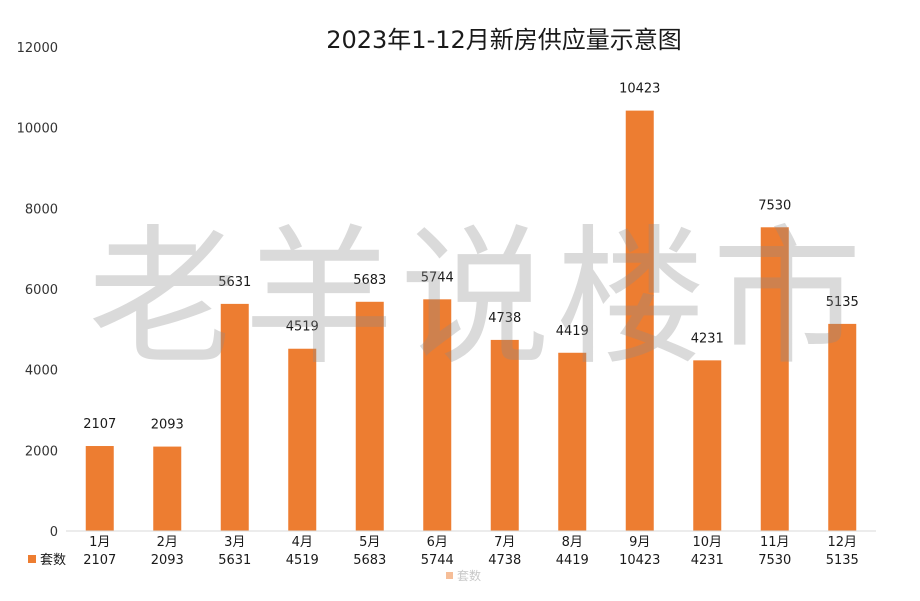  What do you see at coordinates (99, 542) in the screenshot?
I see `x-tick-label: 1月` at bounding box center [99, 542].